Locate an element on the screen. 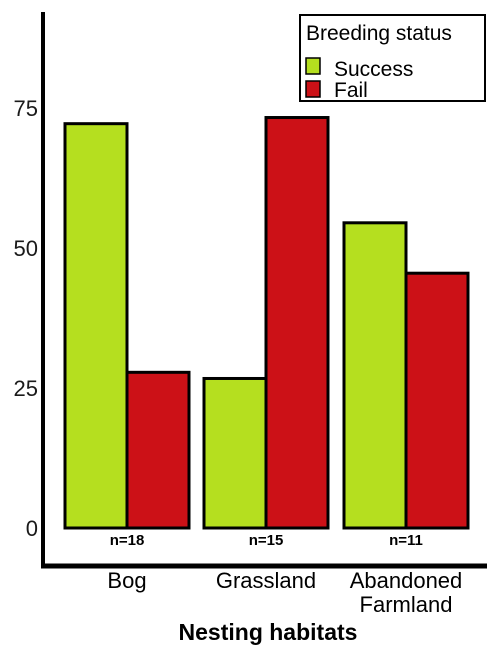 This screenshot has width=487, height=647. y-tick-label: 75 is located at coordinates (26, 108).